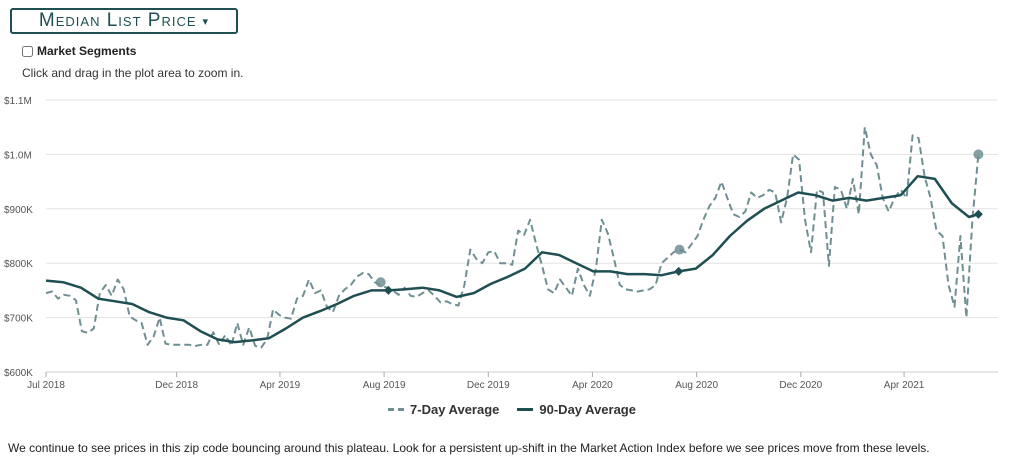 The image size is (1024, 473). What do you see at coordinates (18, 319) in the screenshot?
I see `y-tick-label: $700K` at bounding box center [18, 319].